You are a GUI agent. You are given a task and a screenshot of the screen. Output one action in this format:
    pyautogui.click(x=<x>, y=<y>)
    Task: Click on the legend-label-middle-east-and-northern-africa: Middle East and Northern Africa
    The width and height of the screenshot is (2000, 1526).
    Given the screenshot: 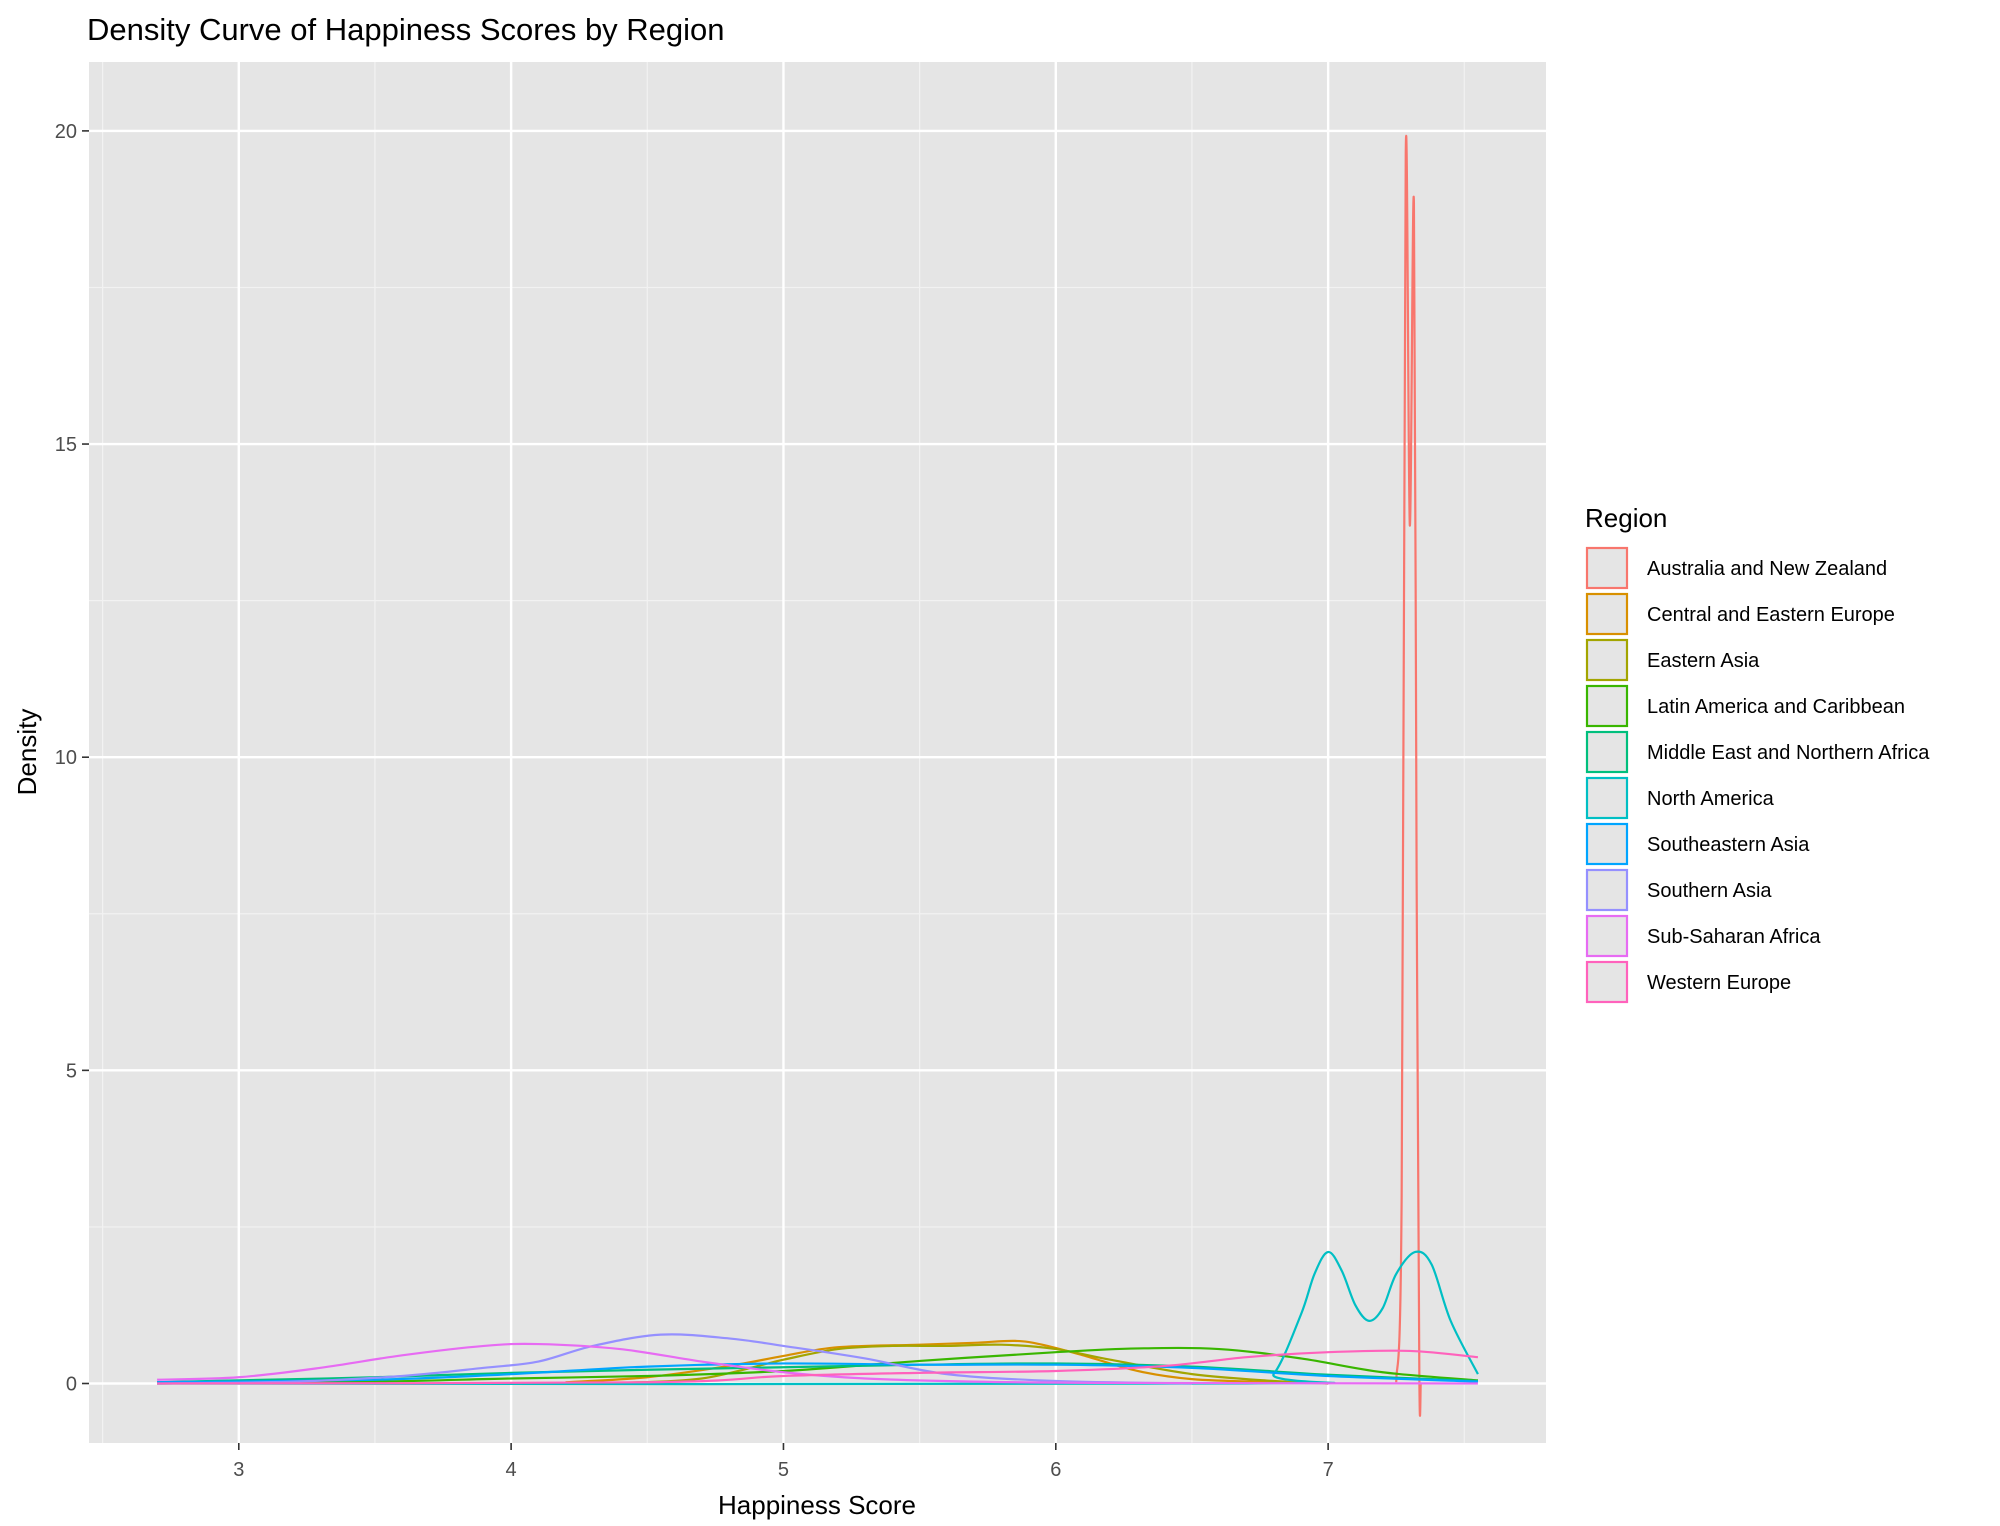 What is the action you would take?
    pyautogui.click(x=1788, y=753)
    